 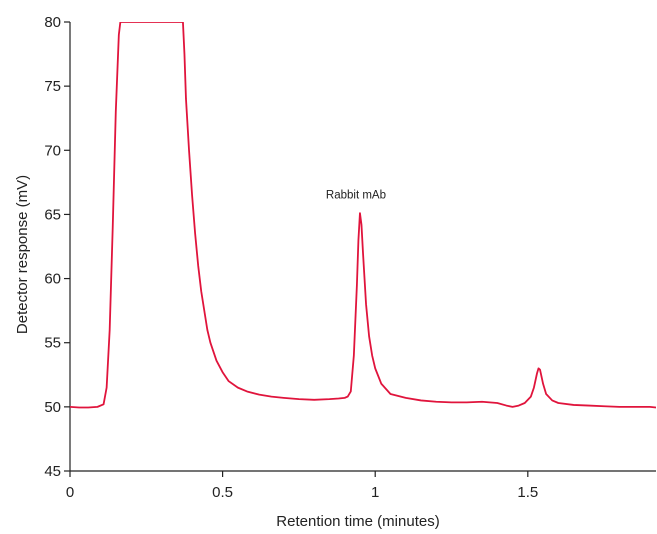 What do you see at coordinates (222, 492) in the screenshot?
I see `x-tick-label: 0.5` at bounding box center [222, 492].